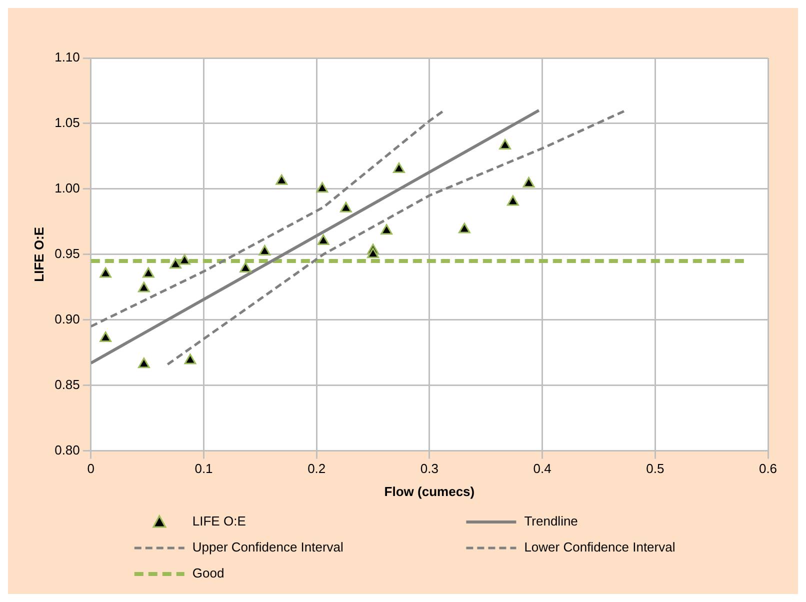  I want to click on x-tick-label: 0.6, so click(768, 468).